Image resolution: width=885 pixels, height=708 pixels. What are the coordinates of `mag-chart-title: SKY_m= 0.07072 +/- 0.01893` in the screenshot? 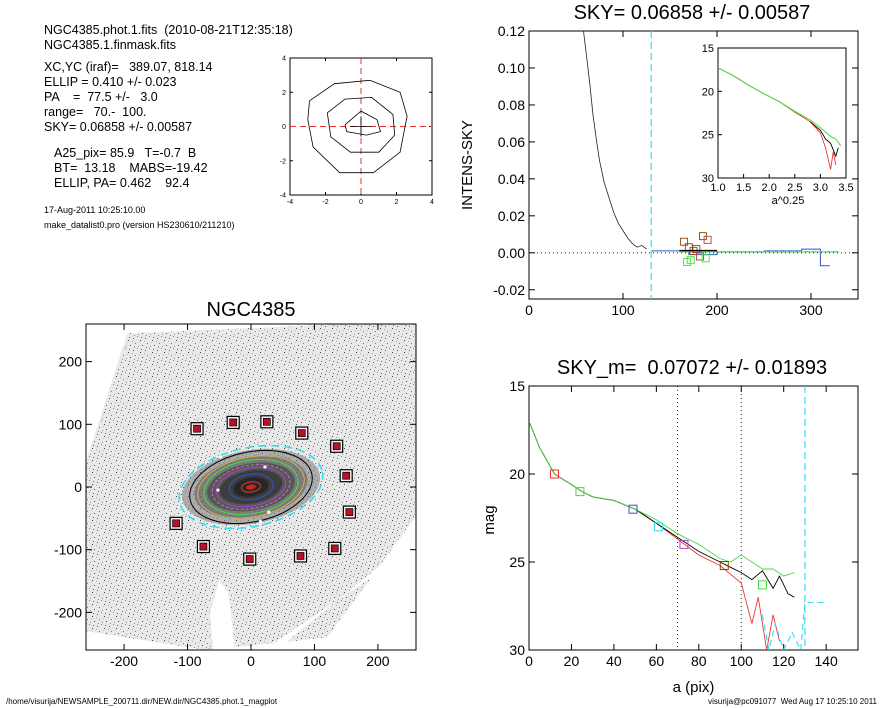 It's located at (692, 368).